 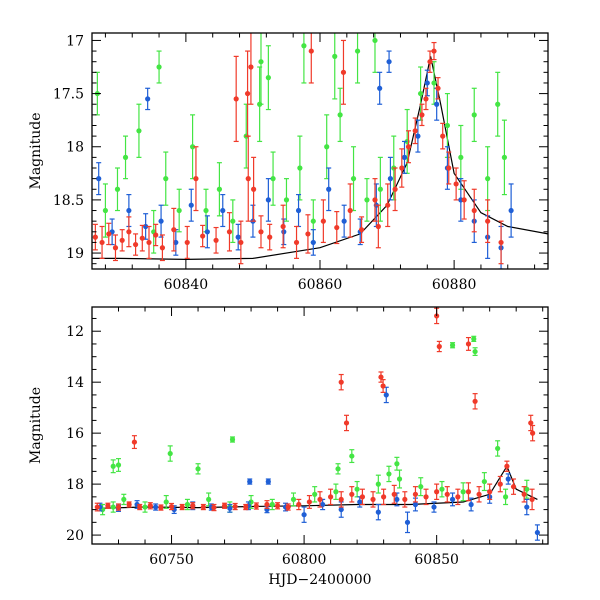 What do you see at coordinates (75, 383) in the screenshot?
I see `y-tick-label: 14` at bounding box center [75, 383].